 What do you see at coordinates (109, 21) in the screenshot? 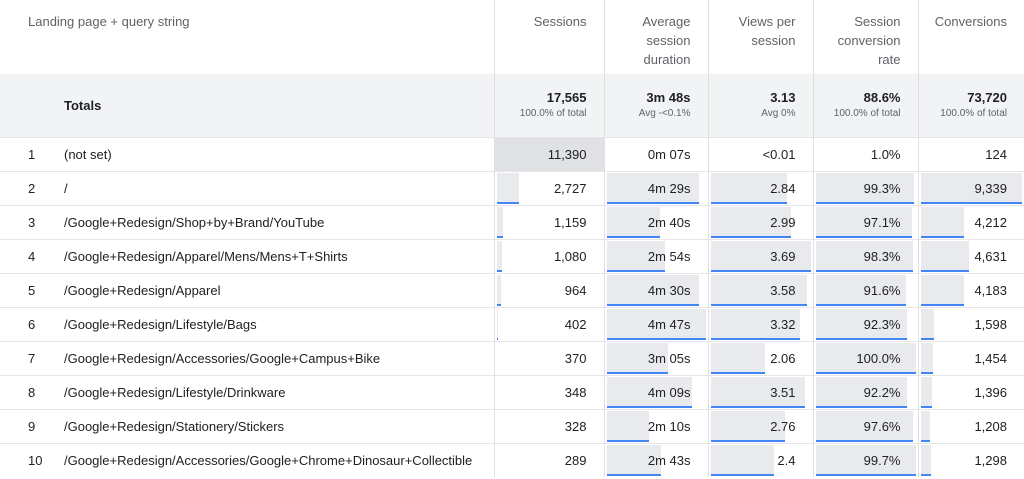
I see `col-header-landing-page: Landing page + query string` at bounding box center [109, 21].